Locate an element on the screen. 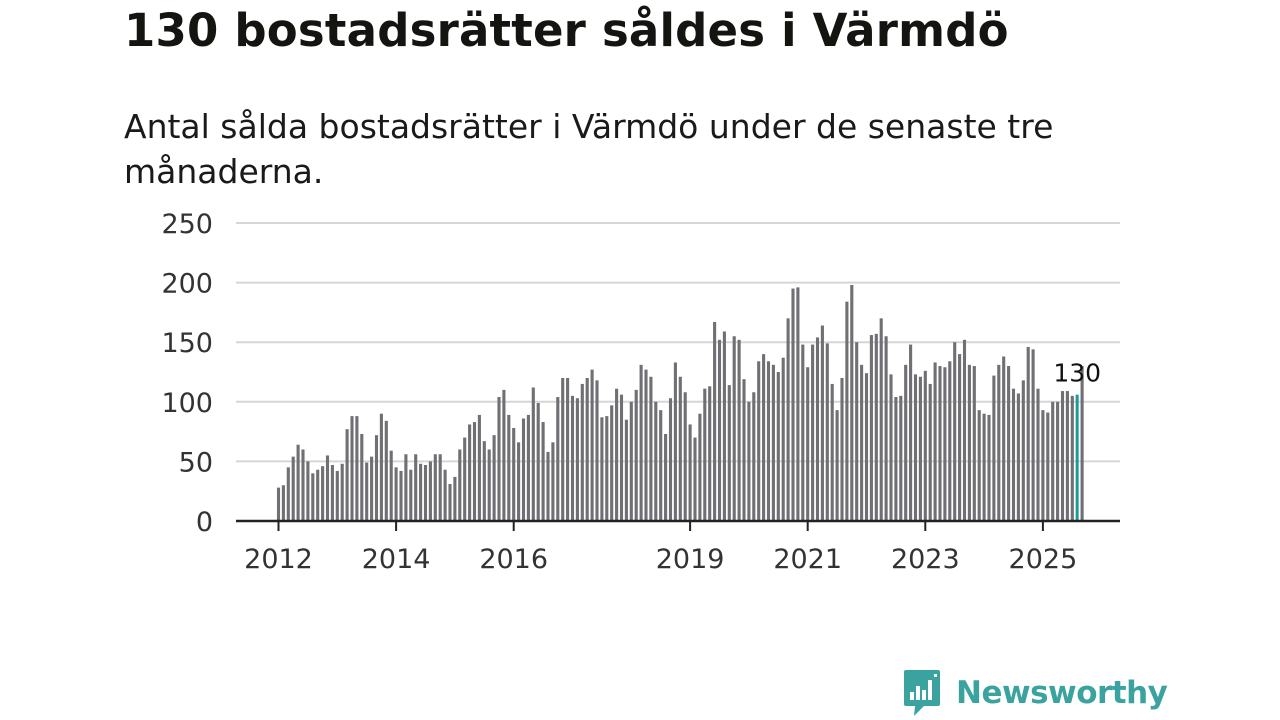 The height and width of the screenshot is (720, 1280). y-tick-label: 150 is located at coordinates (187, 343).